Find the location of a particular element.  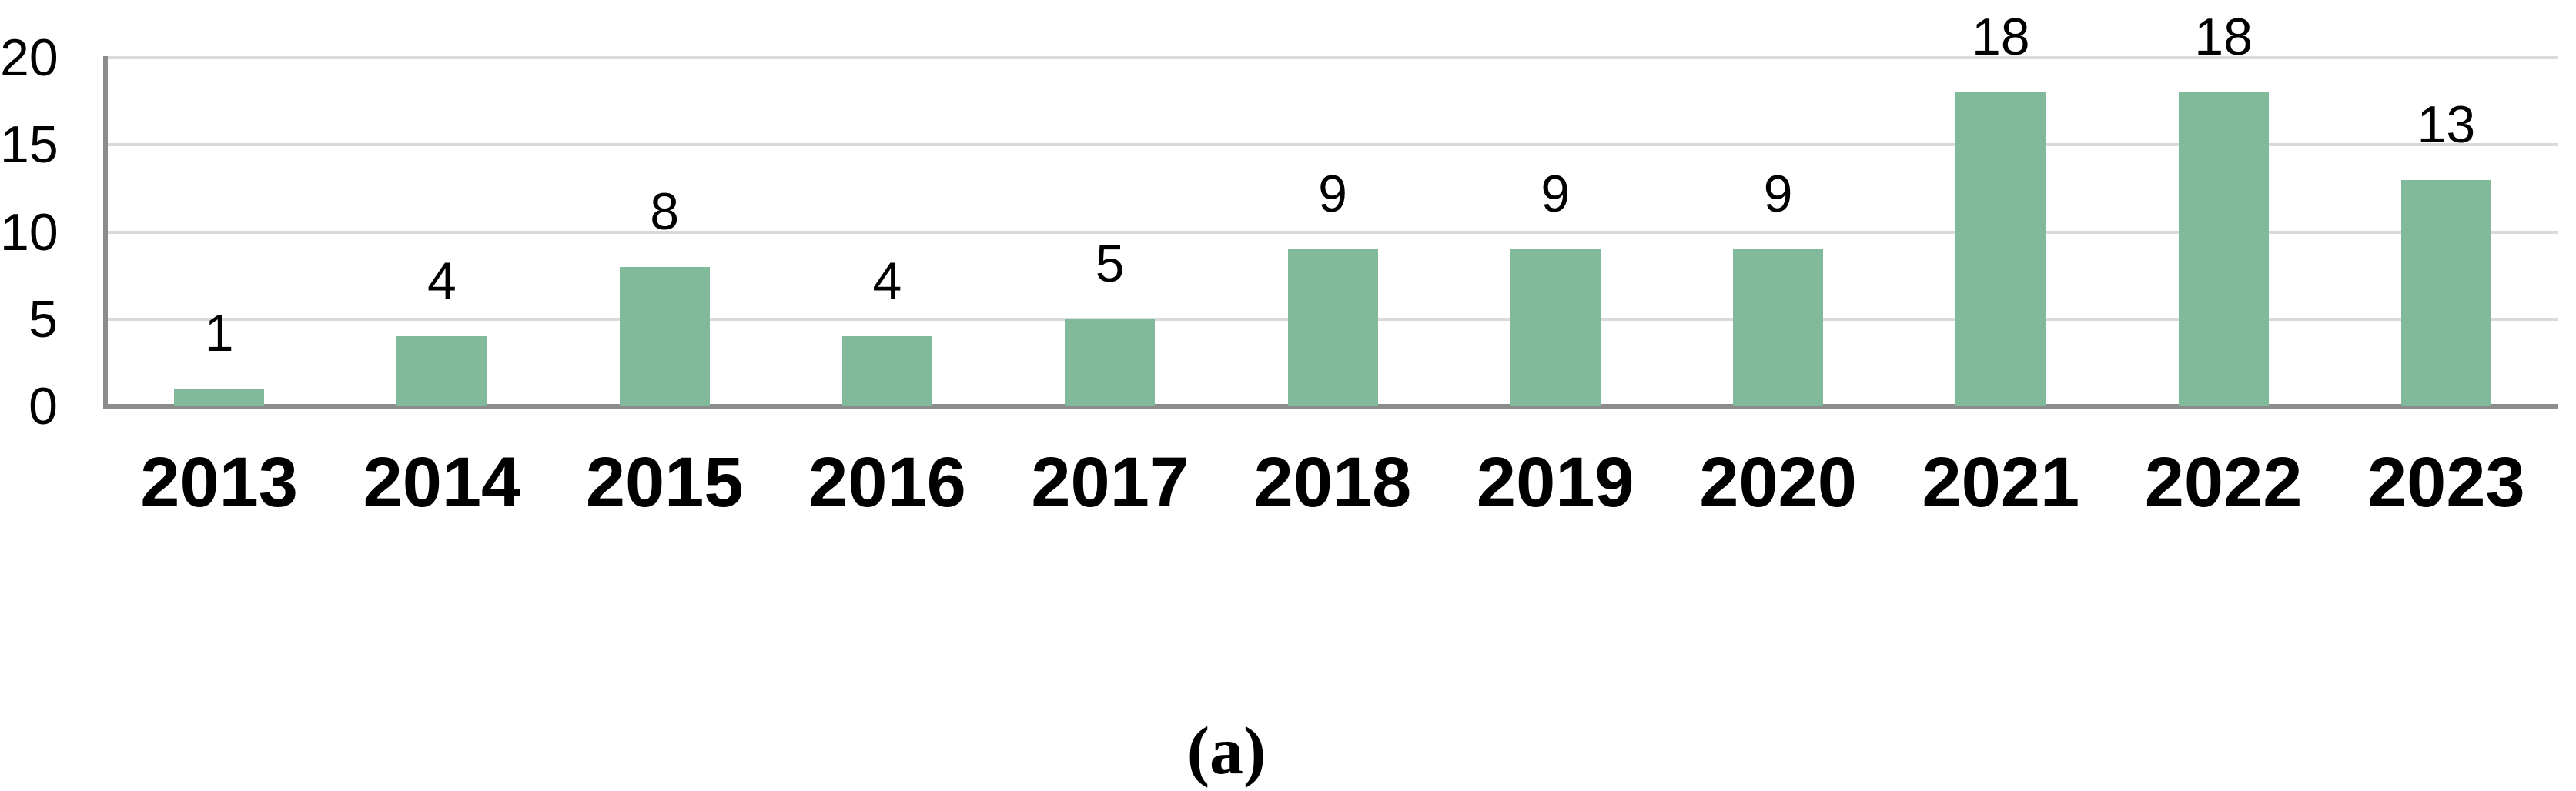

bar-2013 is located at coordinates (220, 398).